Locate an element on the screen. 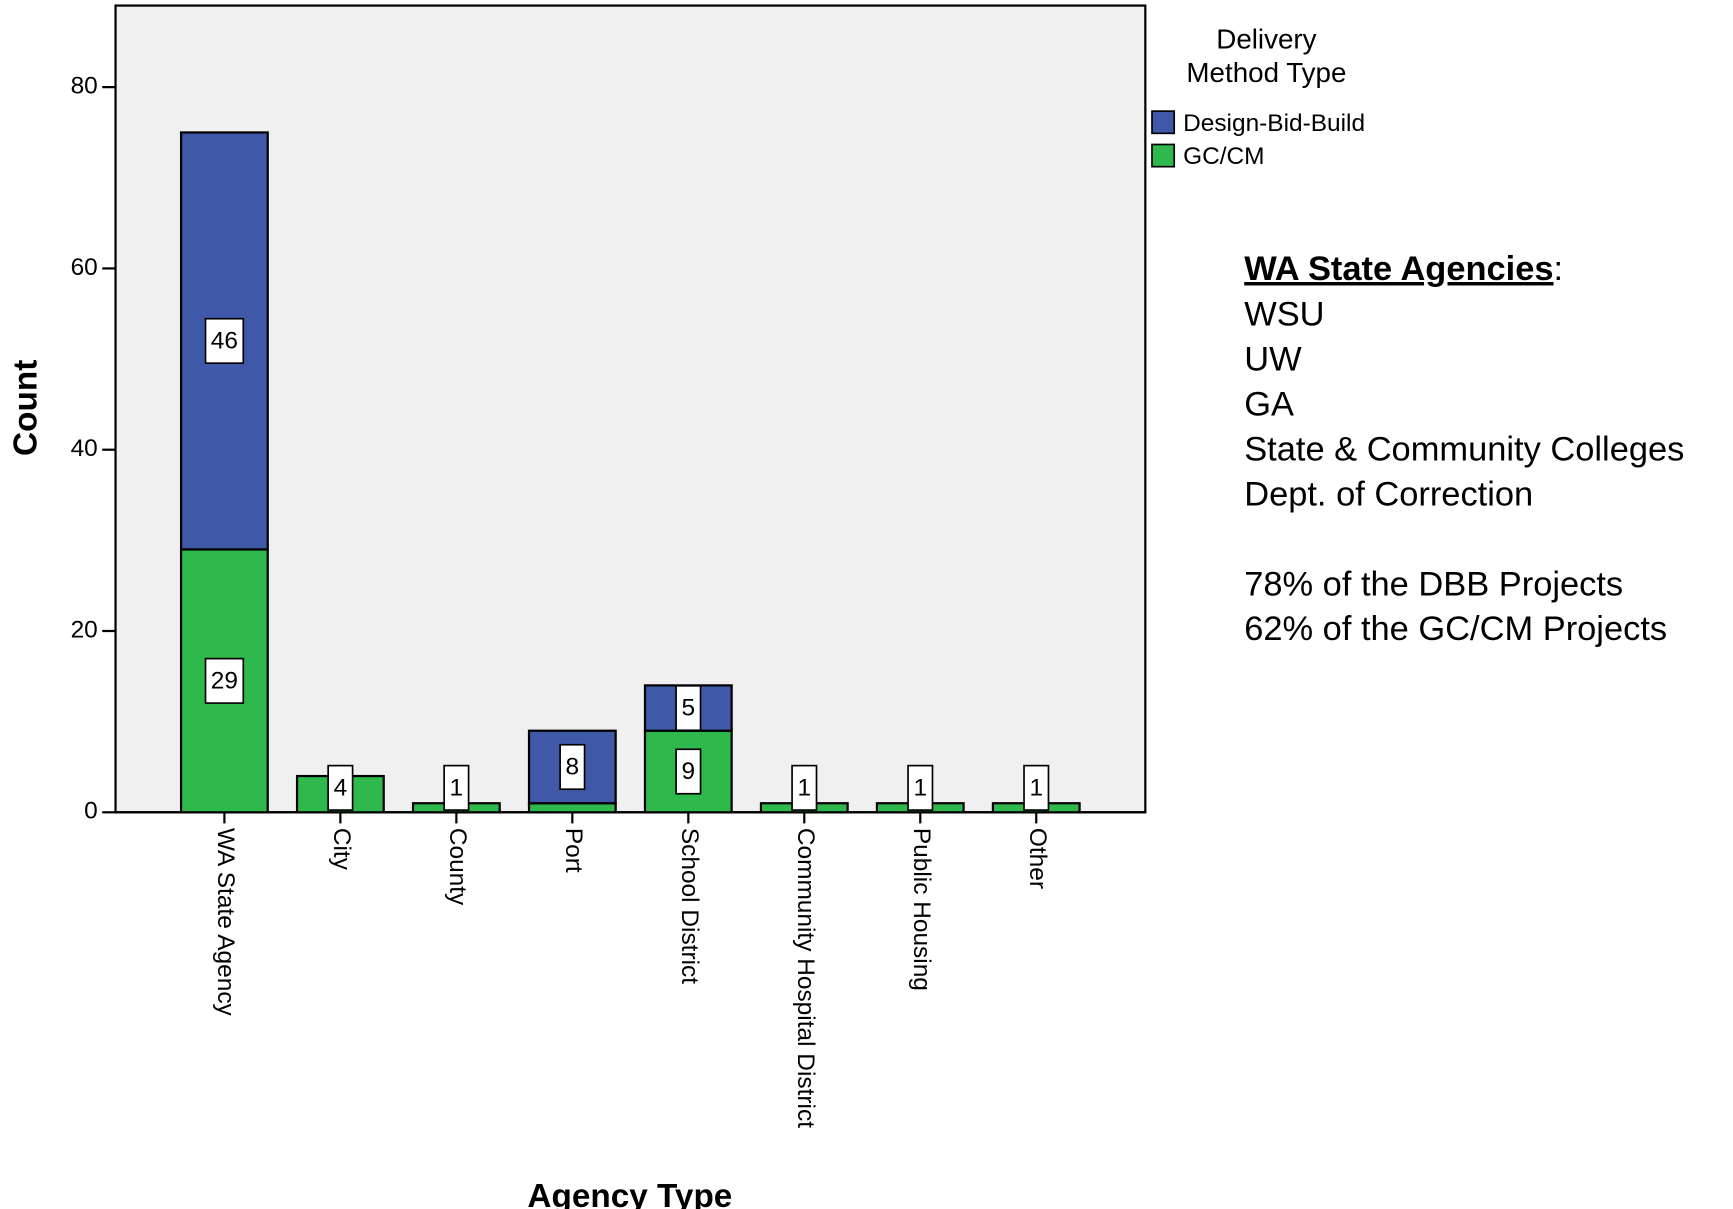 The width and height of the screenshot is (1733, 1209). annotation-line: State & Community Colleges is located at coordinates (1464, 450).